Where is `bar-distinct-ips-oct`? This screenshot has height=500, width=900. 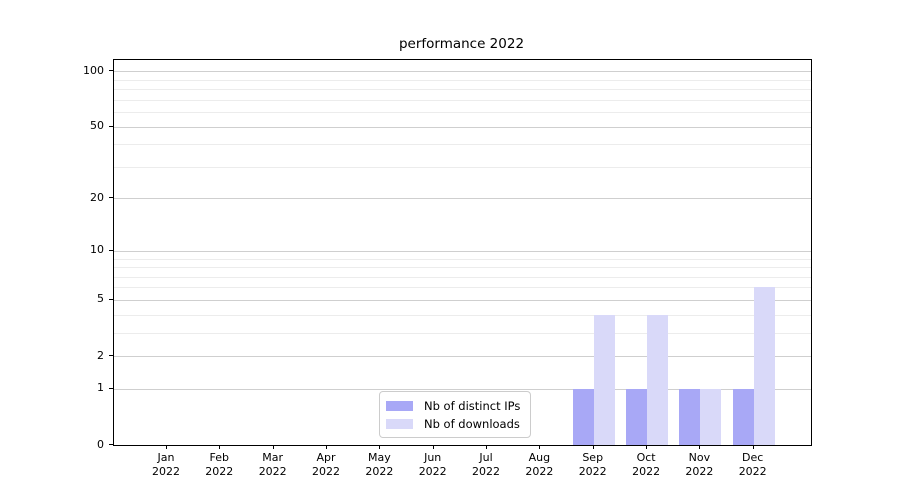
bar-distinct-ips-oct is located at coordinates (637, 416).